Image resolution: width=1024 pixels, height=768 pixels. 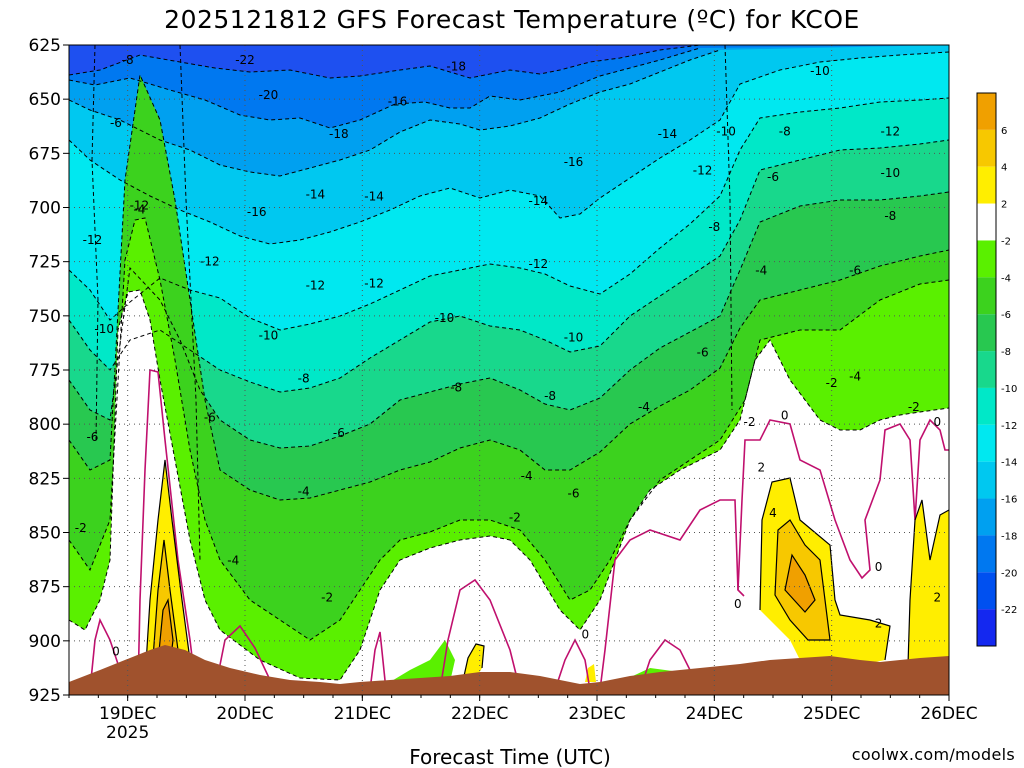 What do you see at coordinates (596, 714) in the screenshot?
I see `x-tick-label: 23DEC` at bounding box center [596, 714].